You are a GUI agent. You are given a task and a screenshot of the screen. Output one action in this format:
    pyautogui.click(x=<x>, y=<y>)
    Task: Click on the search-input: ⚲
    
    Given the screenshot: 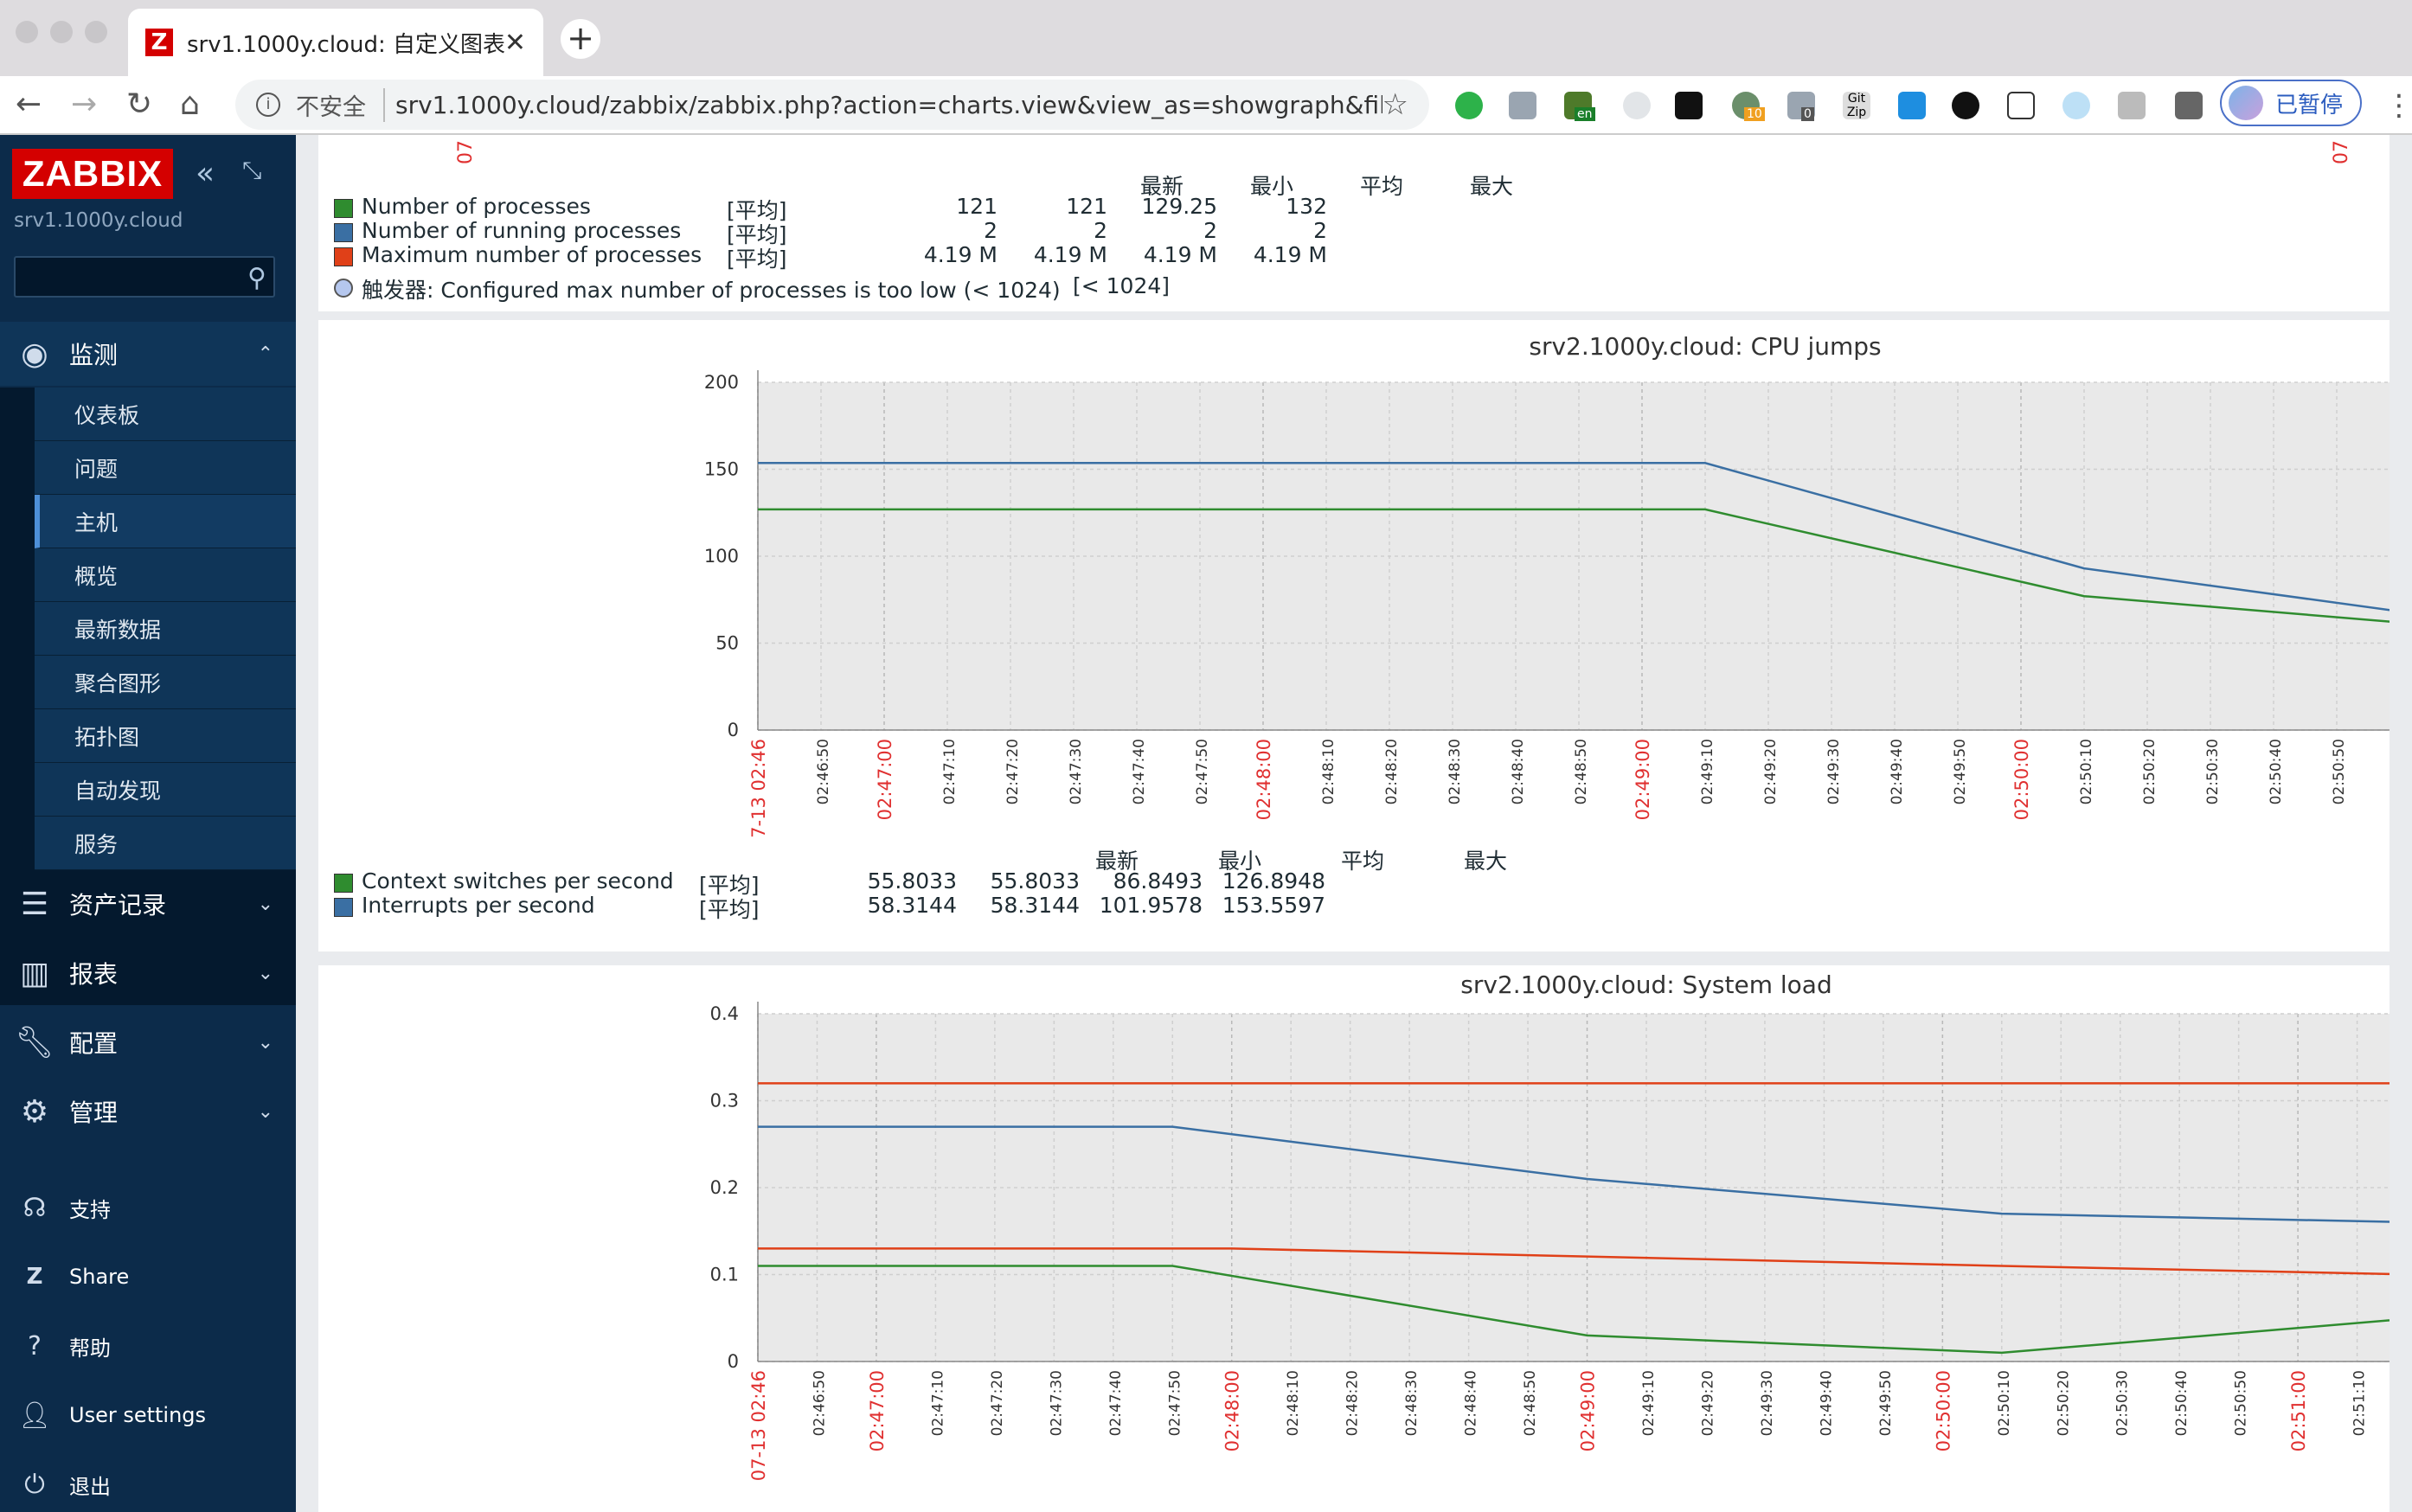 What is the action you would take?
    pyautogui.click(x=144, y=277)
    